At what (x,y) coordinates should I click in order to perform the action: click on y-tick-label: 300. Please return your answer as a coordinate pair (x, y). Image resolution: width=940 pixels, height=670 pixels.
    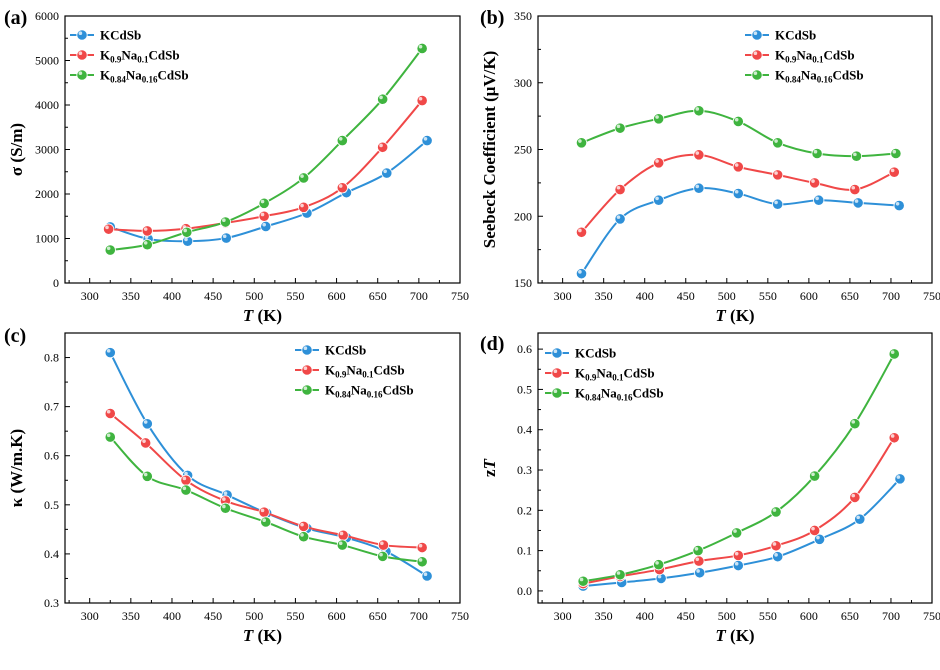
    Looking at the image, I should click on (523, 83).